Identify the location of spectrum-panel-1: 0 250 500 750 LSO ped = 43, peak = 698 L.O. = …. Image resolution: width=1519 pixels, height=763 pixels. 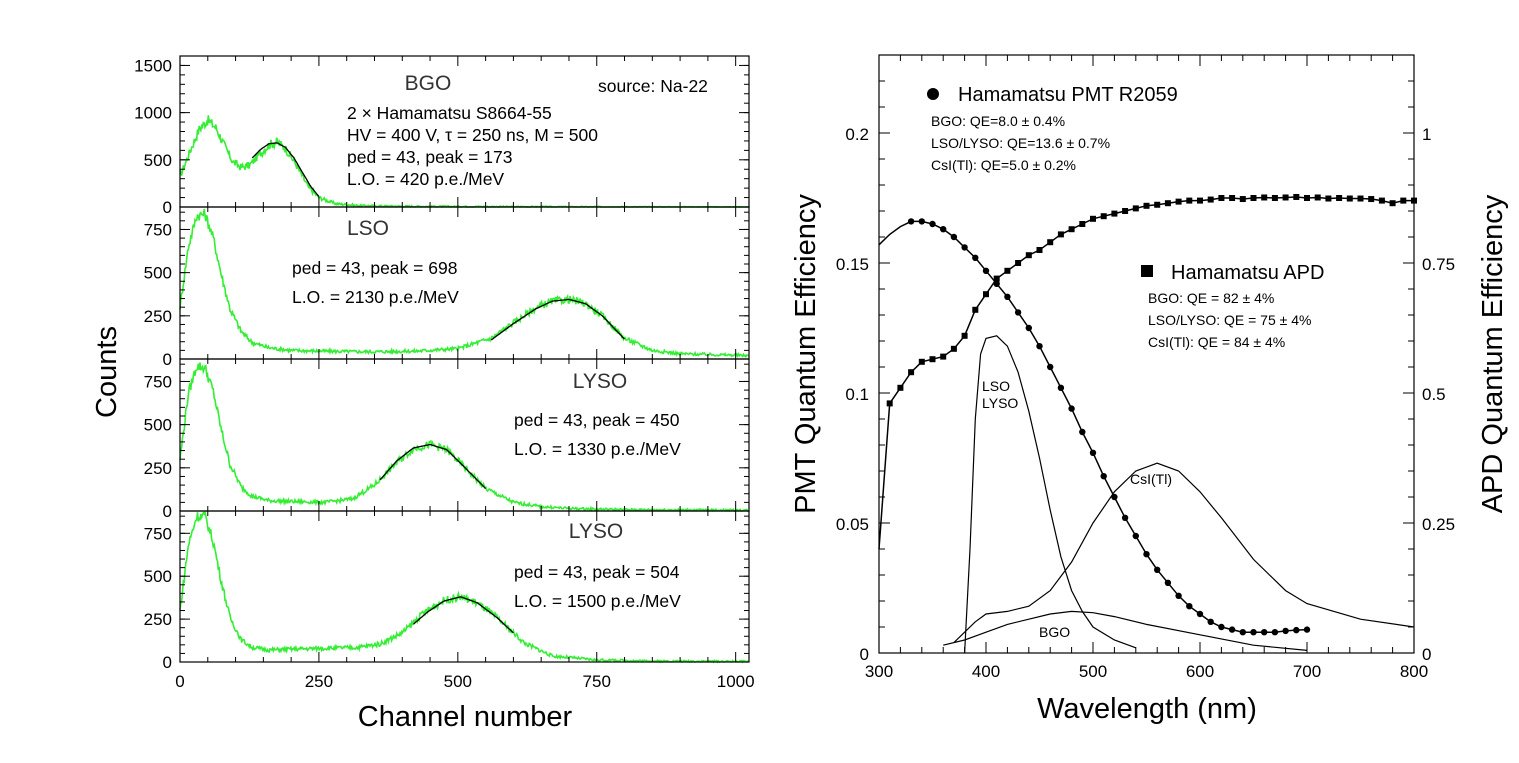
(447, 287).